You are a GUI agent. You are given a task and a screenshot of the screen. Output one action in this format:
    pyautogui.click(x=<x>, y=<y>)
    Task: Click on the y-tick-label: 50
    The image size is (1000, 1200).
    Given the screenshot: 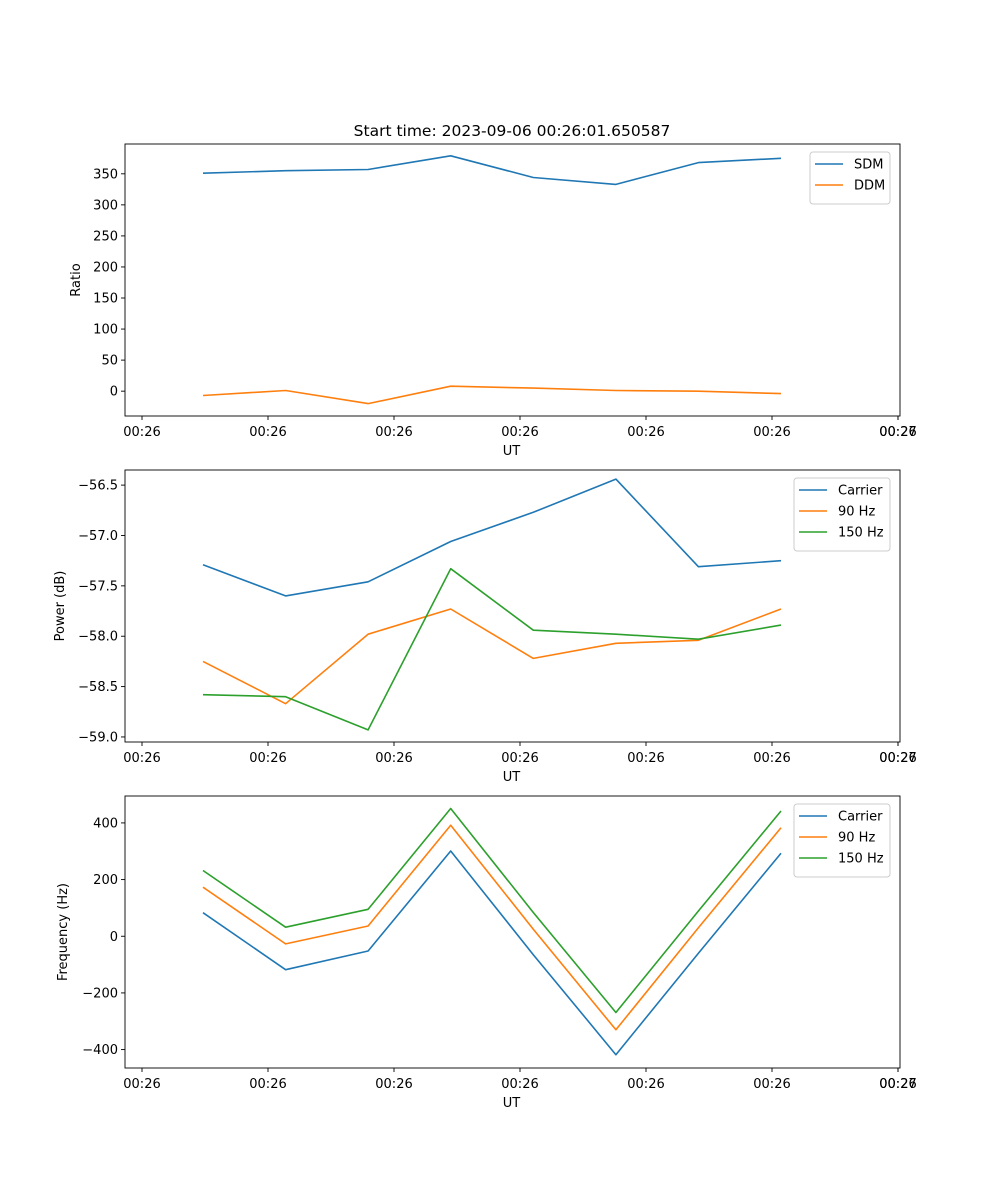 What is the action you would take?
    pyautogui.click(x=109, y=361)
    